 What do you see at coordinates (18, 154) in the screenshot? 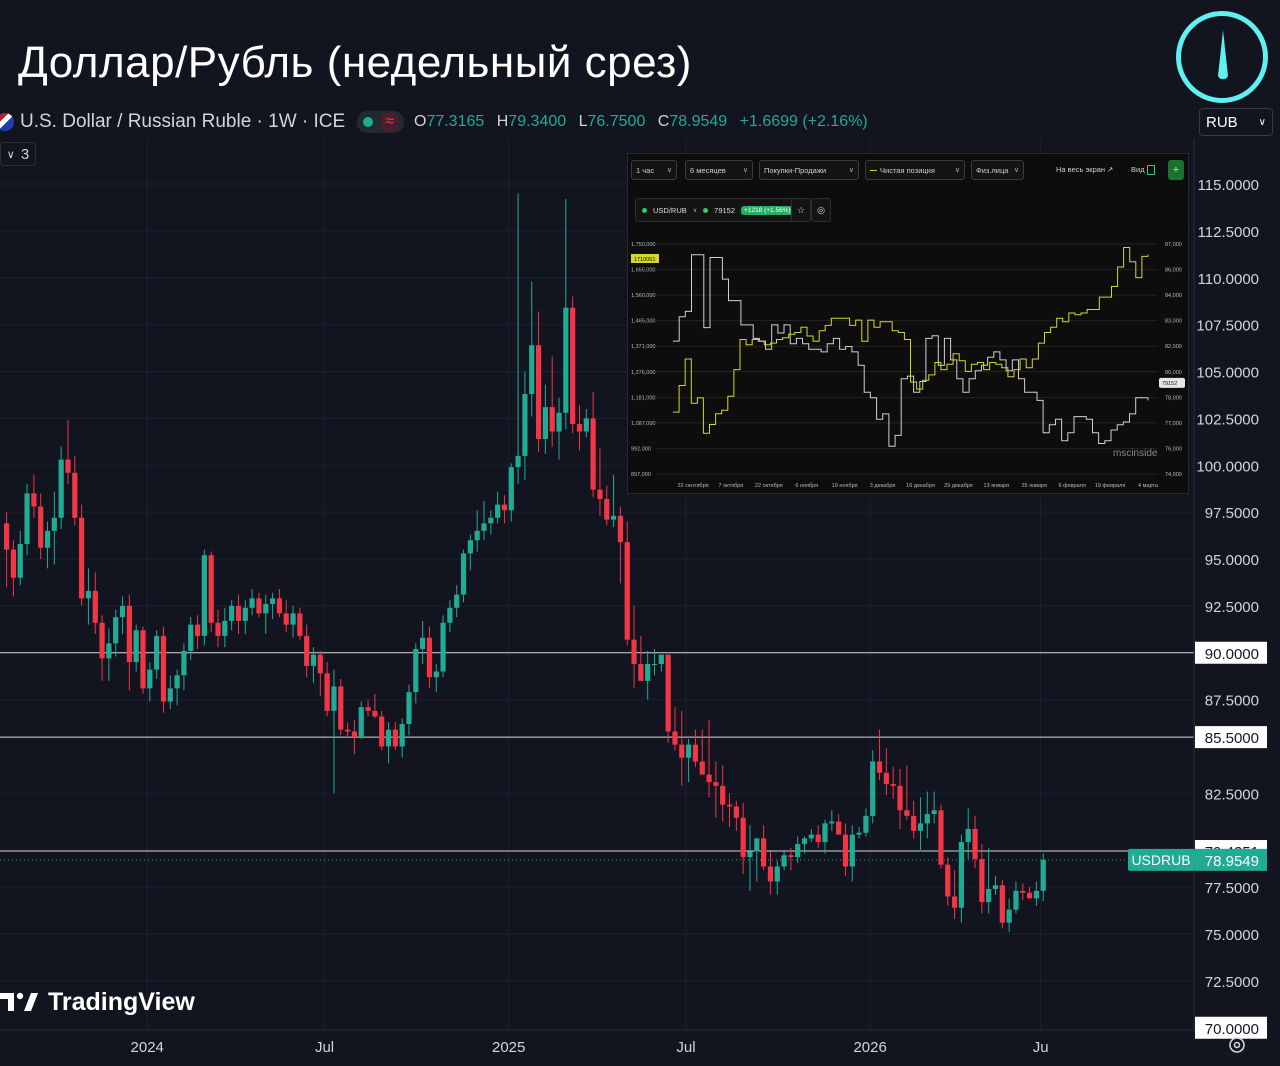
I see `indicator-count-toggle: ∨ 3` at bounding box center [18, 154].